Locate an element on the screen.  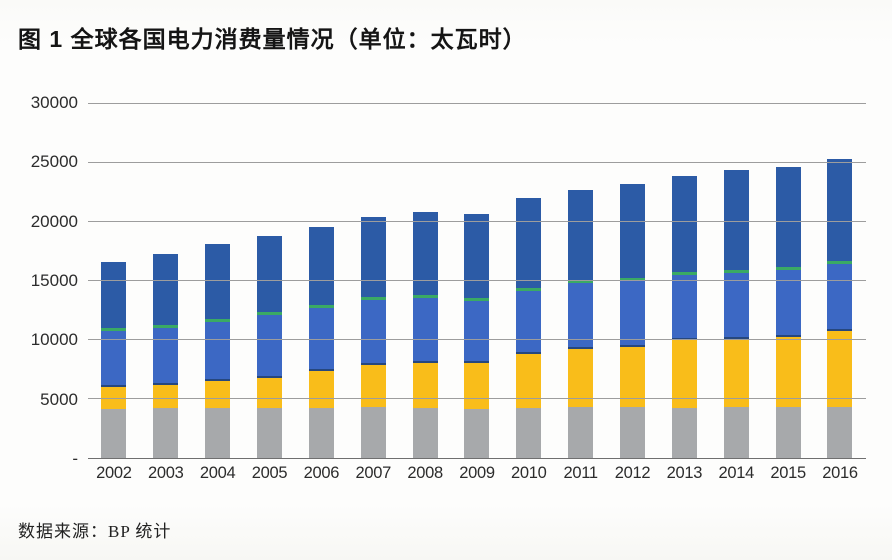
bar-slot-2015 is located at coordinates (788, 280).